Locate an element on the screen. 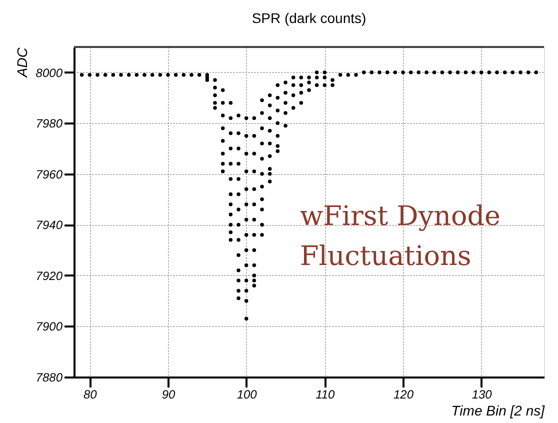 The height and width of the screenshot is (423, 558). y-tick-label: 8000 is located at coordinates (49, 73).